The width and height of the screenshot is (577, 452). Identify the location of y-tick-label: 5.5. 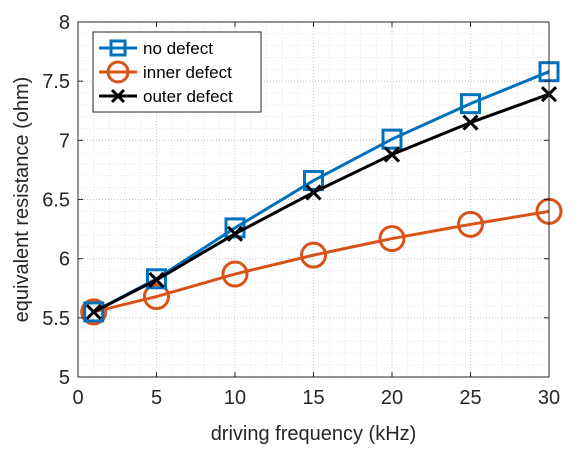
(56, 319).